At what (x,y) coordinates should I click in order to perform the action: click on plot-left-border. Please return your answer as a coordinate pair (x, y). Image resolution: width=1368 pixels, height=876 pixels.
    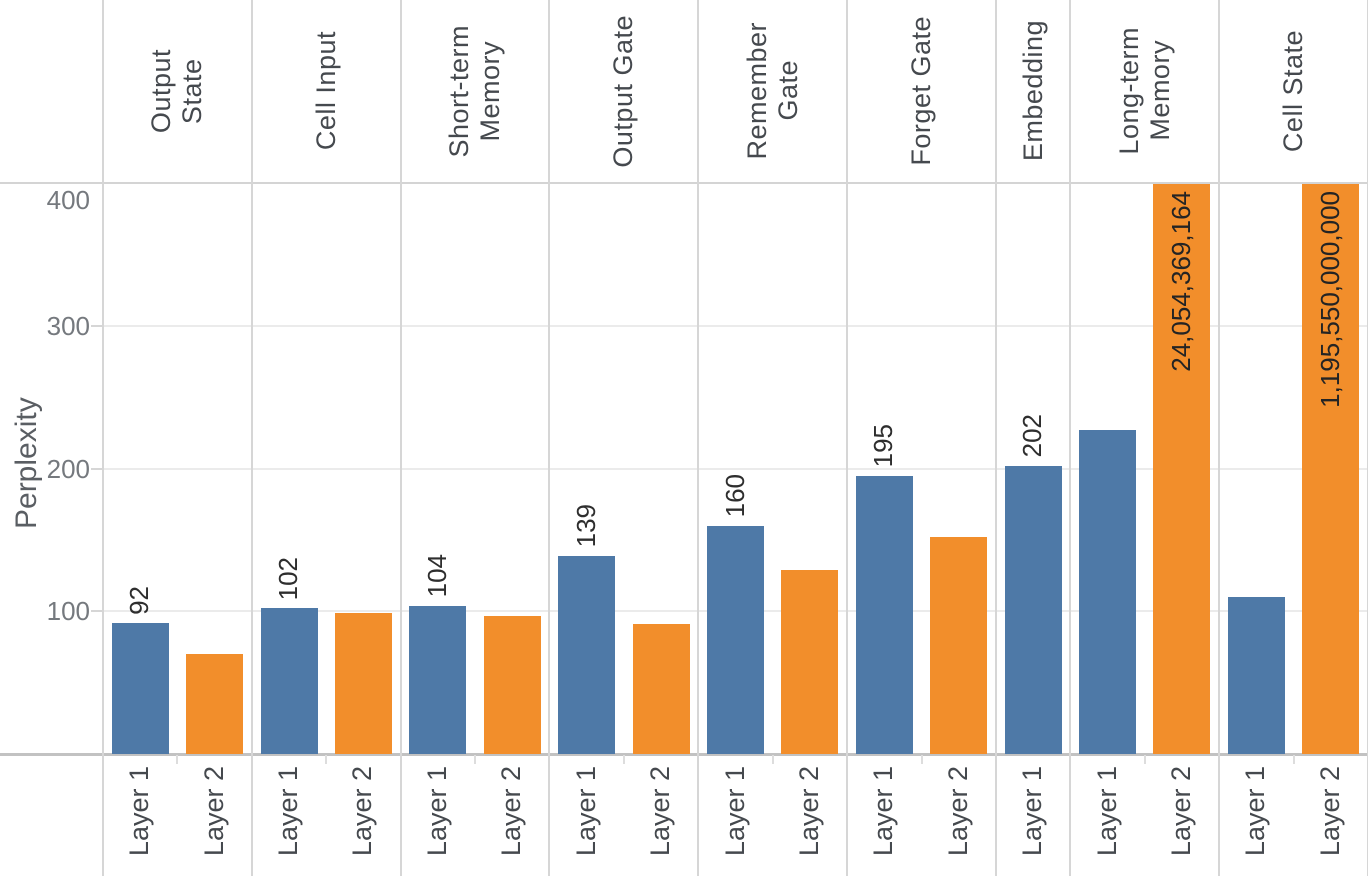
    Looking at the image, I should click on (103, 438).